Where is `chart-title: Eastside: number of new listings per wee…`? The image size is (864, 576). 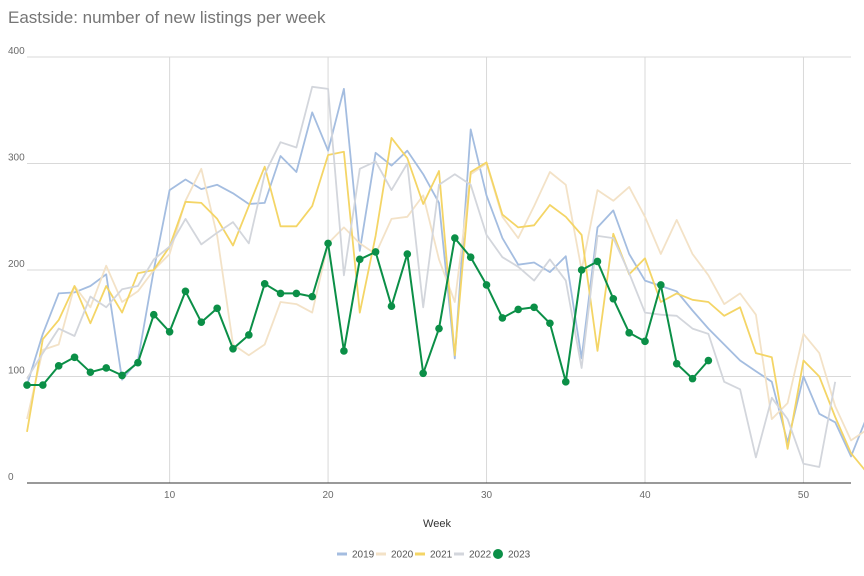
chart-title: Eastside: number of new listings per wee… is located at coordinates (167, 17).